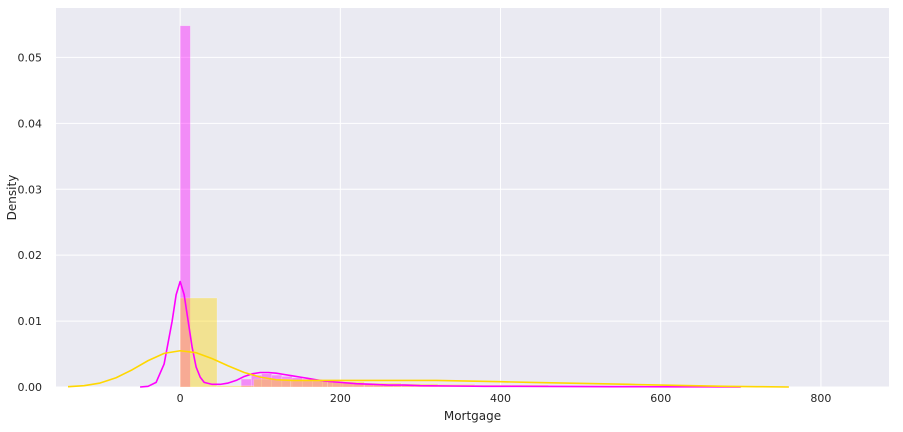  I want to click on x-axis-ticks: 0 200 400 600 800, so click(504, 398).